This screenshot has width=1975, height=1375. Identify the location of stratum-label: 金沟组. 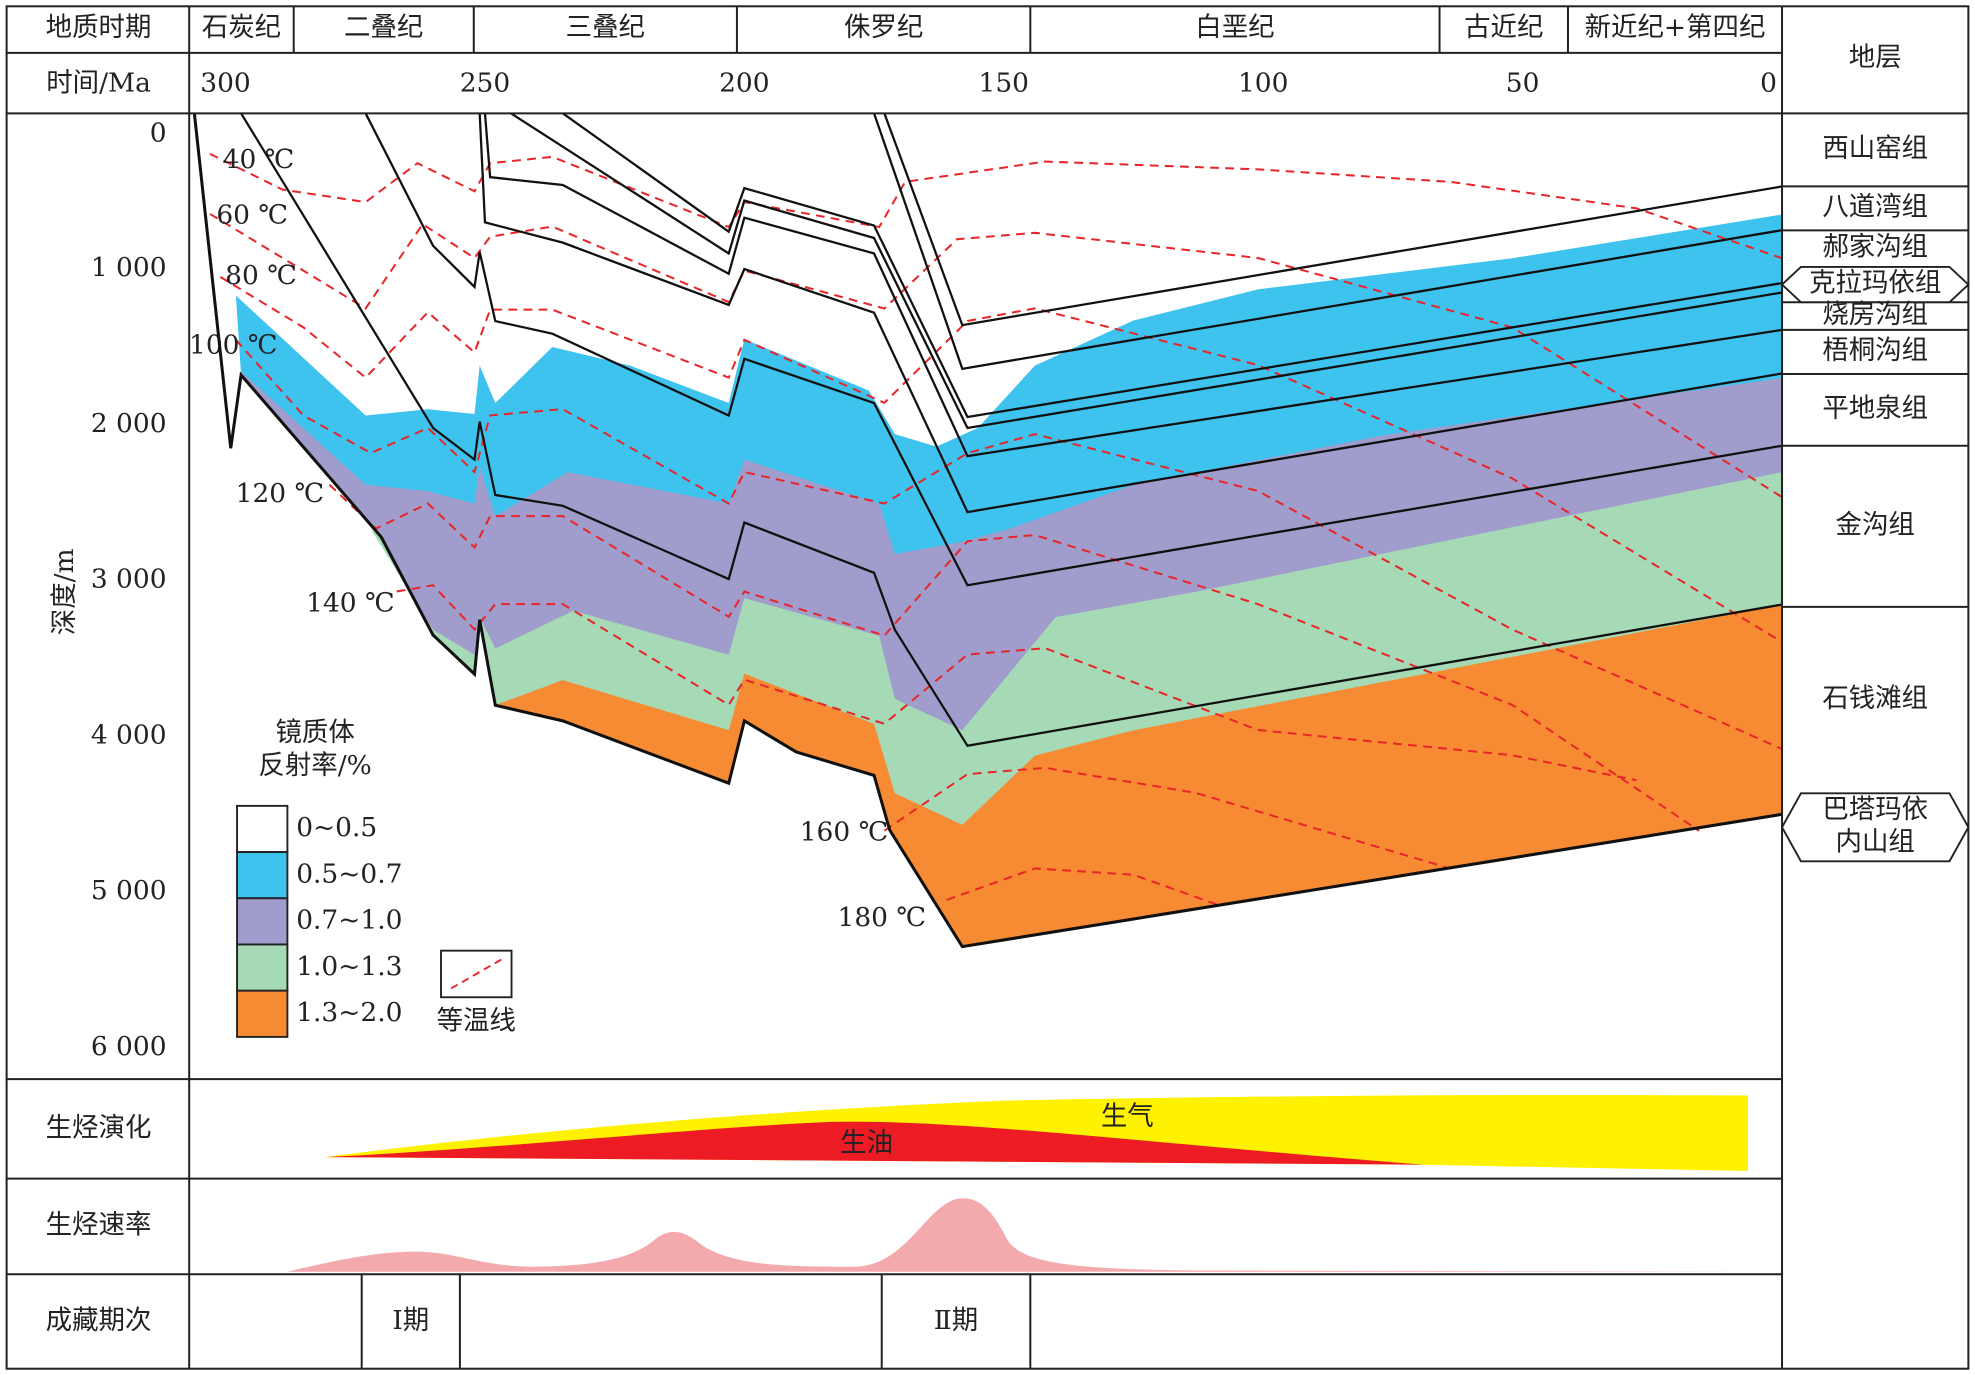
(1875, 524).